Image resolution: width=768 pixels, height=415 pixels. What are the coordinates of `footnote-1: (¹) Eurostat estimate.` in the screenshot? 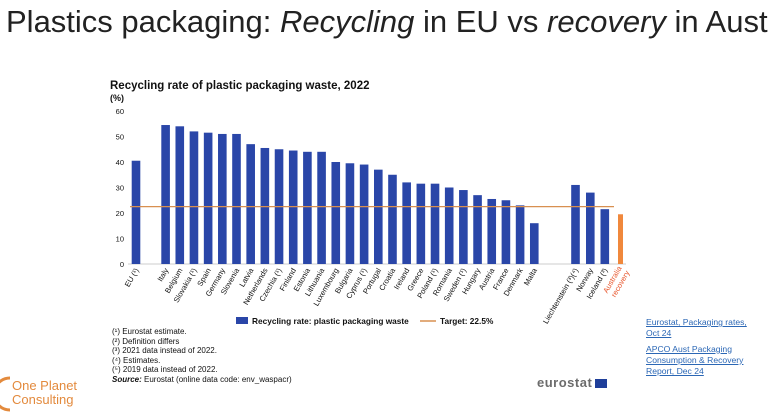 It's located at (149, 331).